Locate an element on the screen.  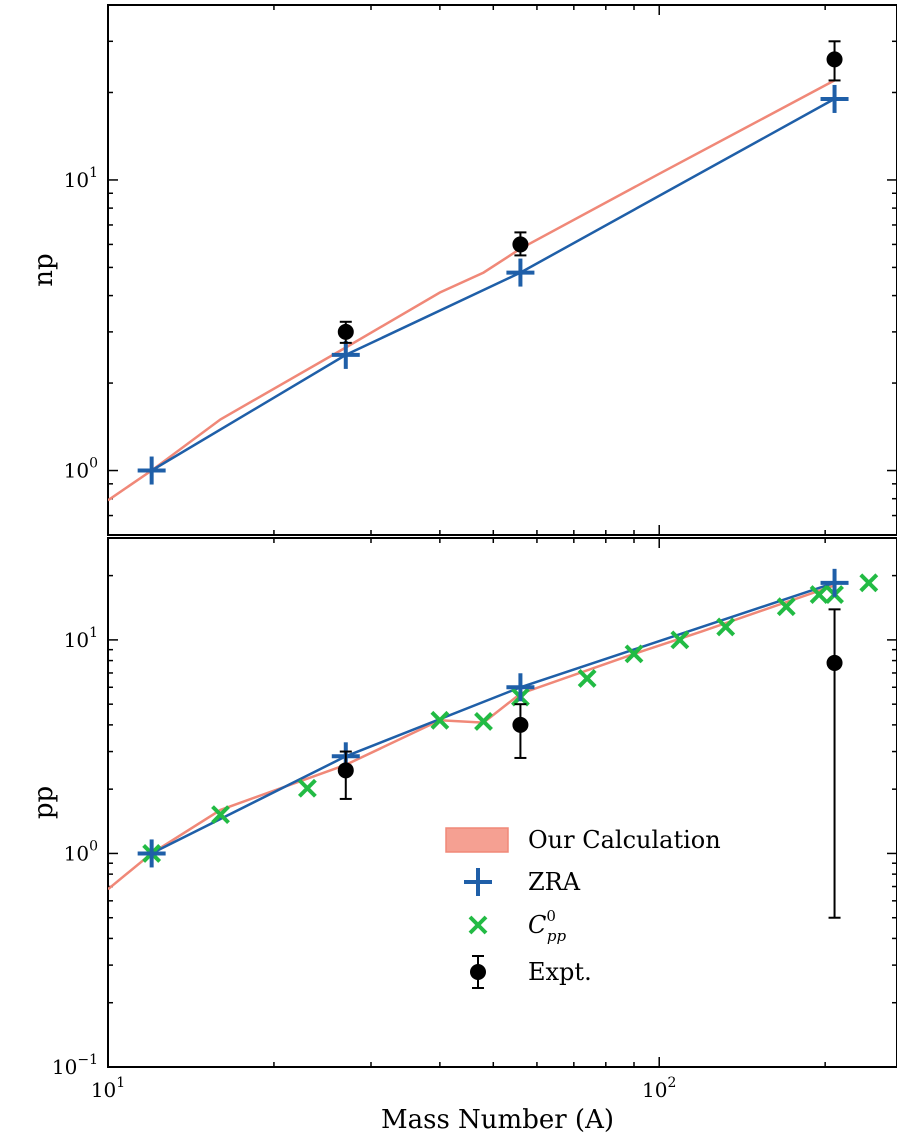
errorbar-dot is located at coordinates (478, 972).